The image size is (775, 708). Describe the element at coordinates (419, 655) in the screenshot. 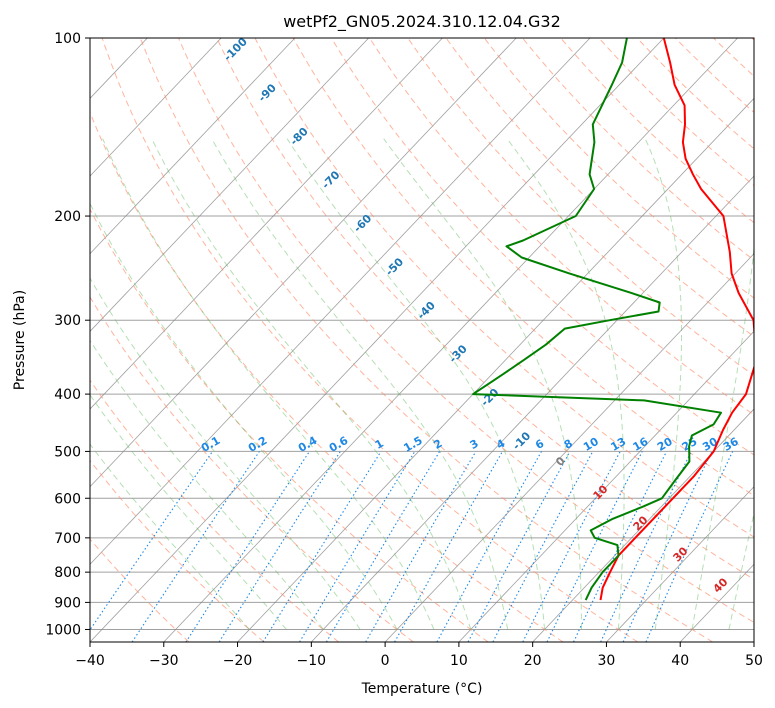

I see `x-axis-ticks: −40 −30 −20 −10 0 10 20 30 40 50` at that location.